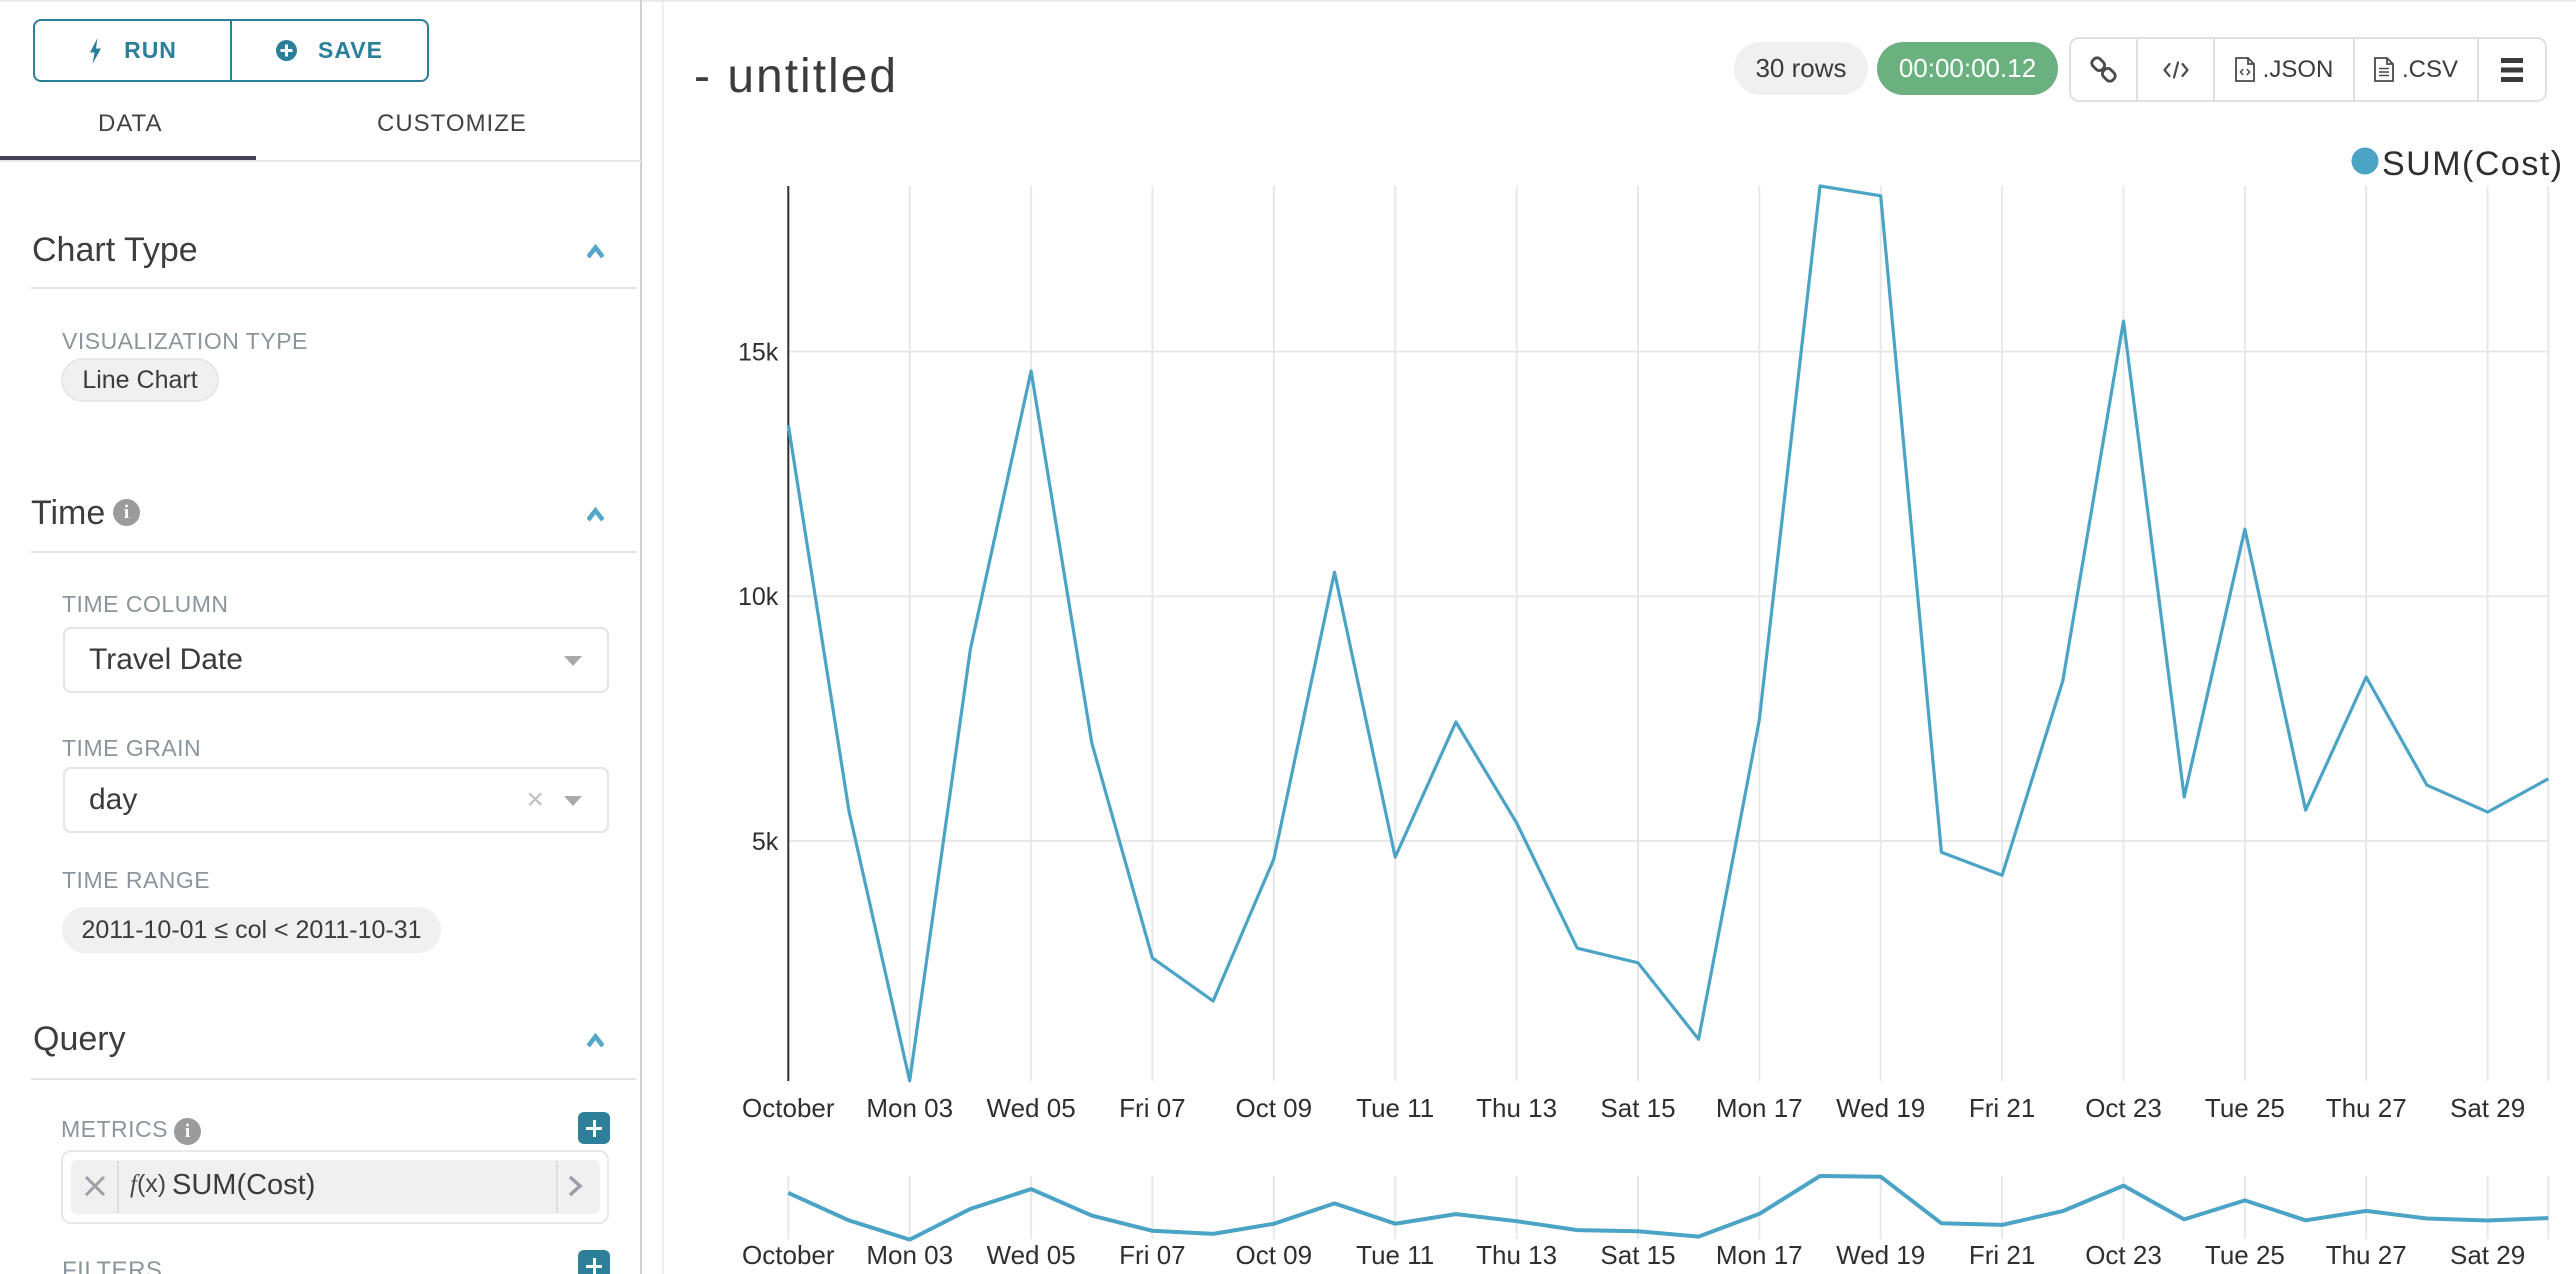 The height and width of the screenshot is (1274, 2576). What do you see at coordinates (2473, 164) in the screenshot?
I see `svg-text: SUM(Cost)` at bounding box center [2473, 164].